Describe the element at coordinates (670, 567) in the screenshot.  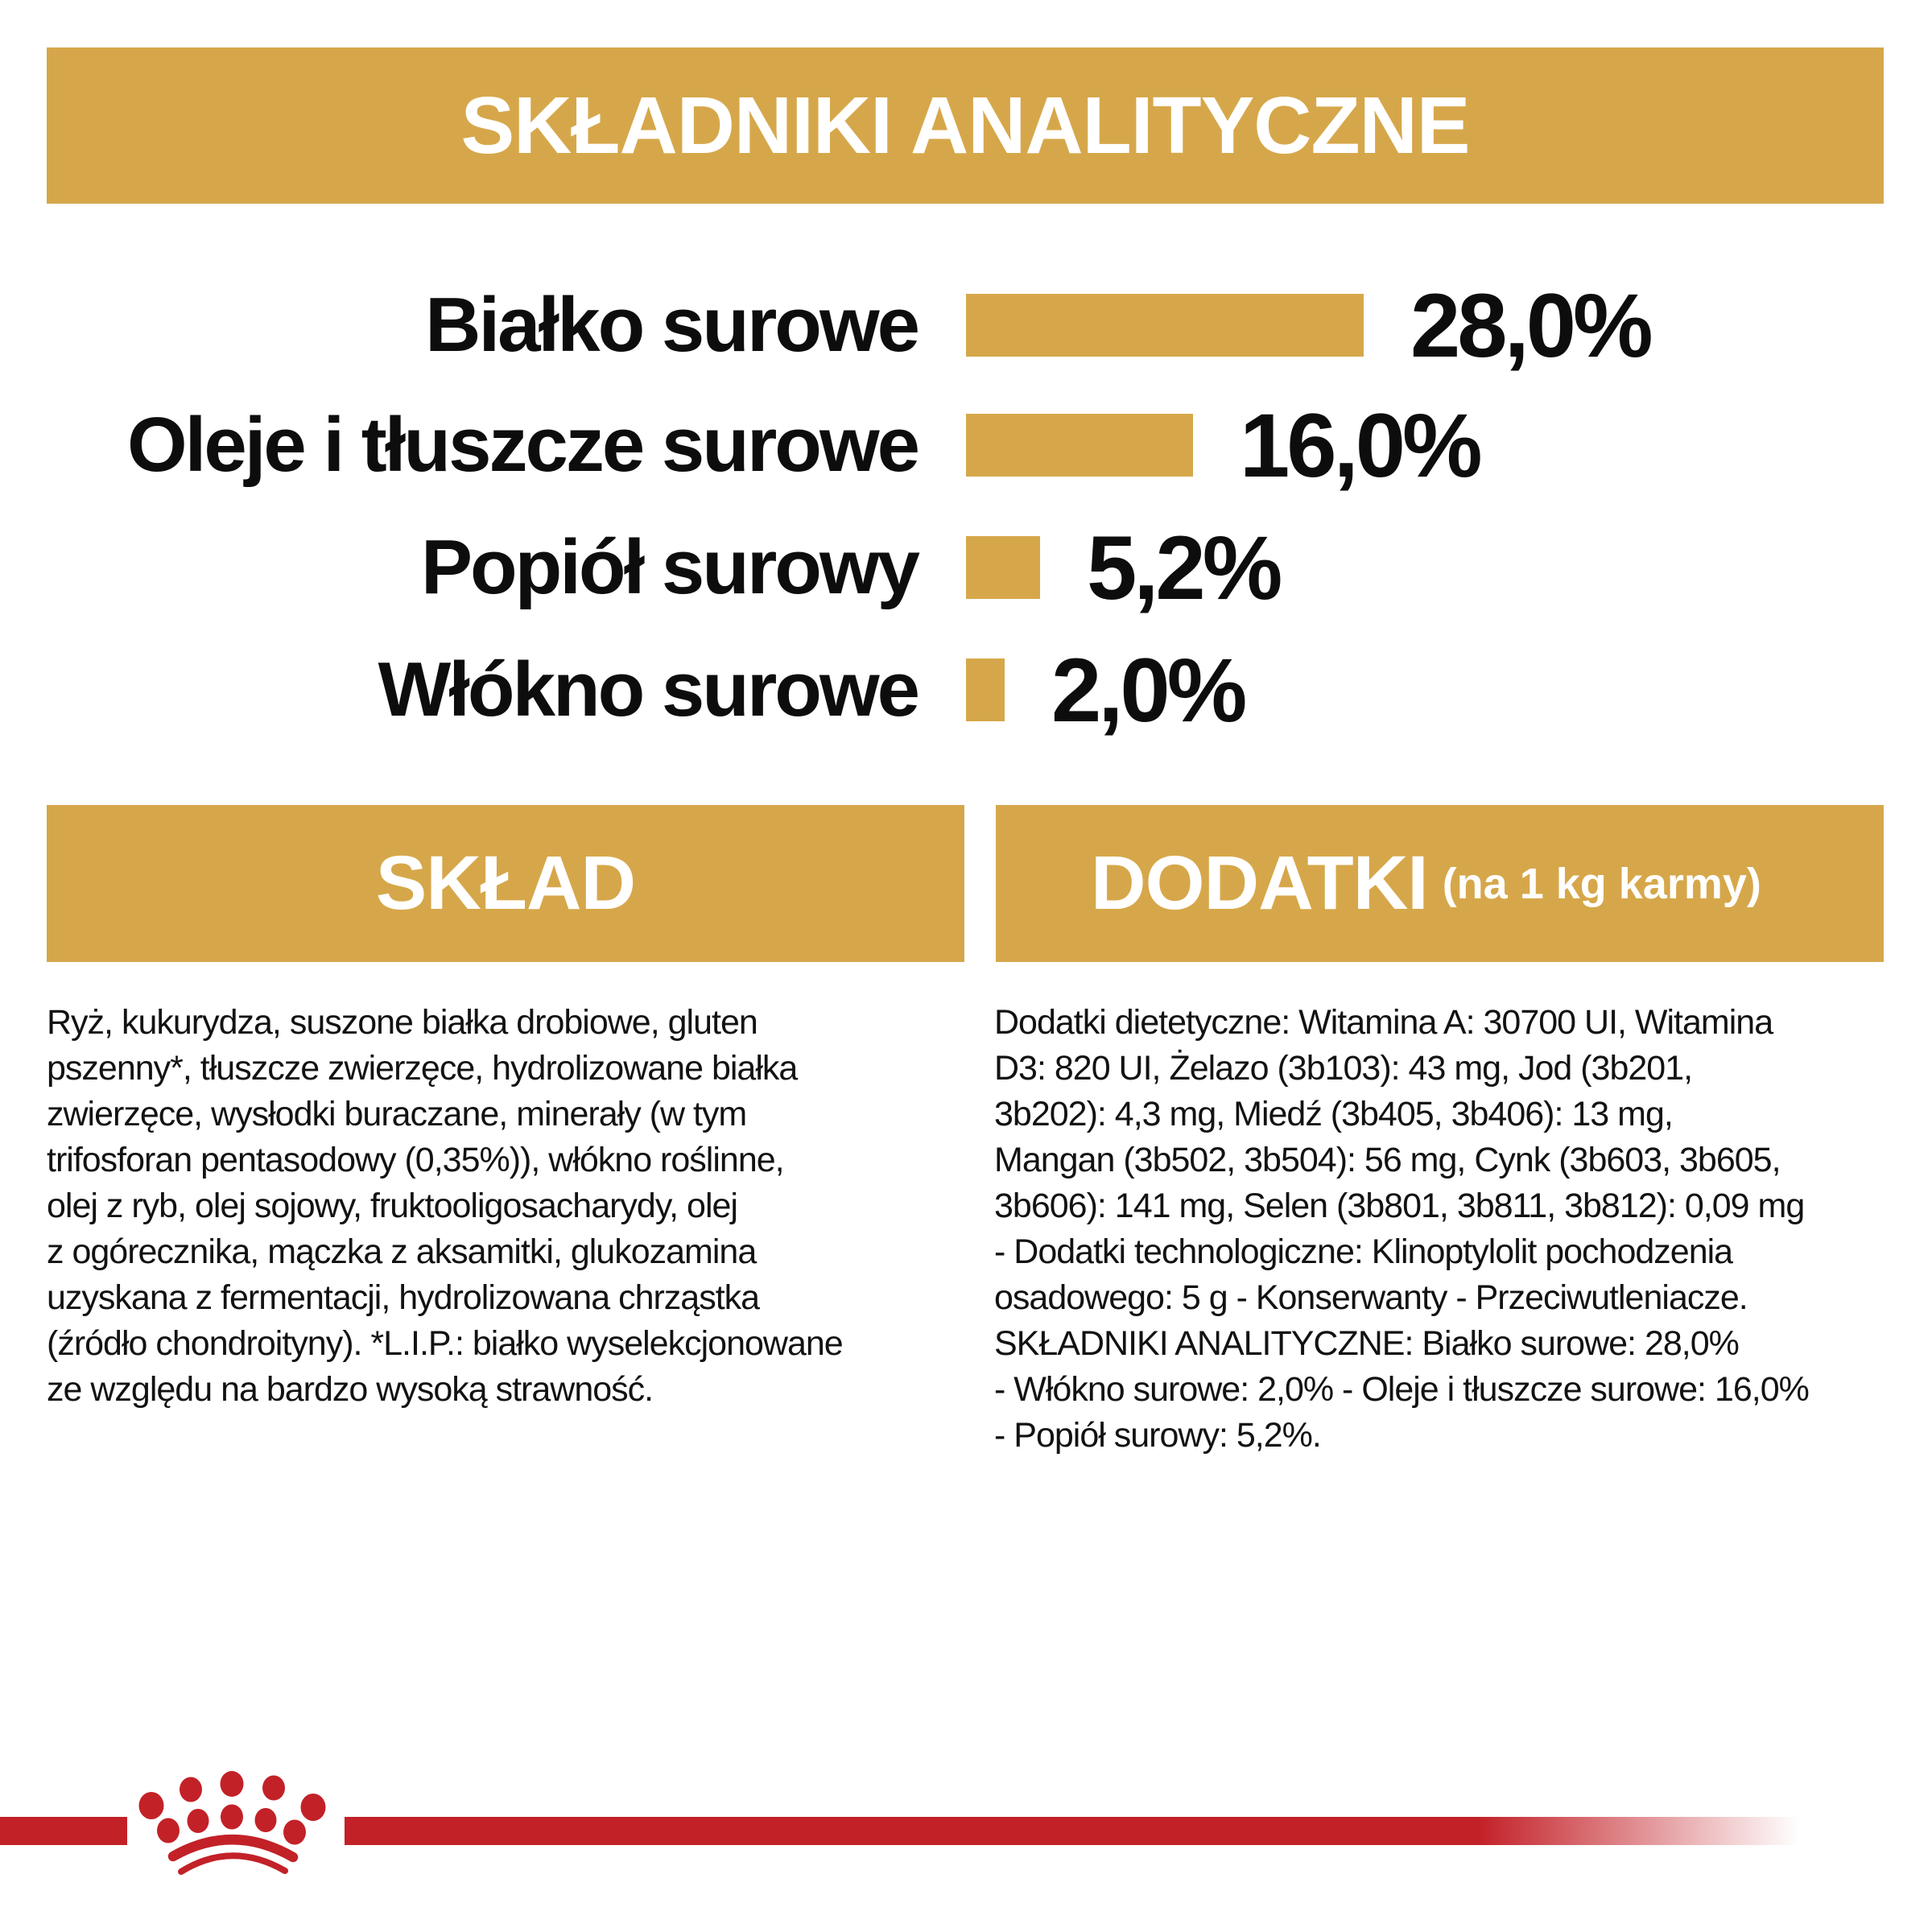
I see `chart-label: Popiół surowy` at that location.